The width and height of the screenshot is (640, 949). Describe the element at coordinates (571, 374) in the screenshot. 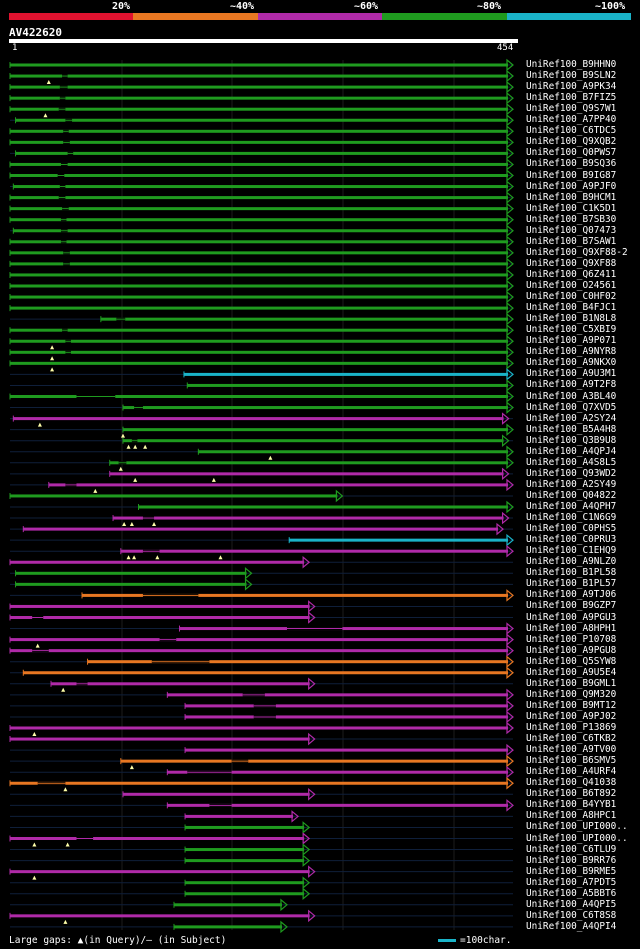

I see `hit-id-label: UniRef100_A9U3M1` at that location.